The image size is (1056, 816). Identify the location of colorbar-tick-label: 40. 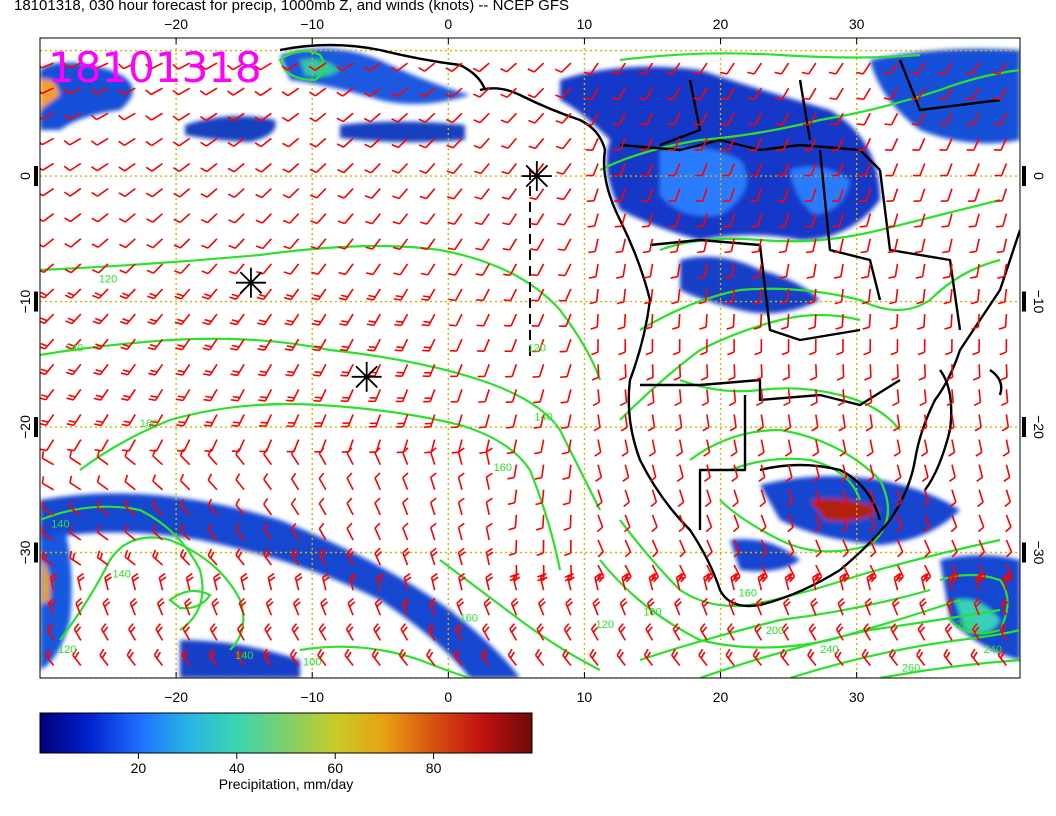
(237, 768).